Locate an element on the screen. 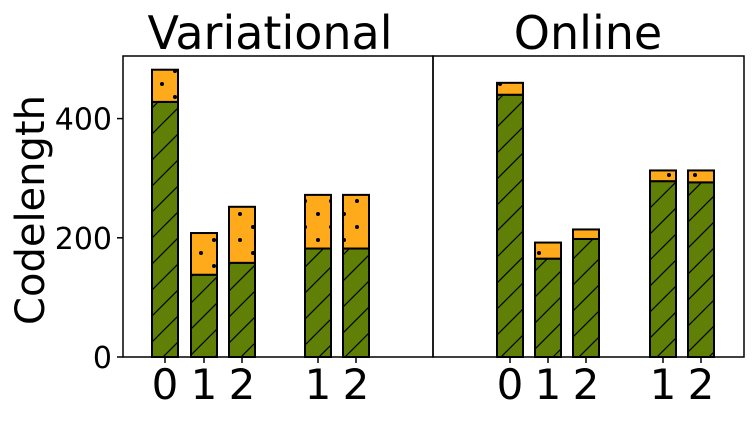  bar-hatch-p1-c2-s1 is located at coordinates (586, 234).